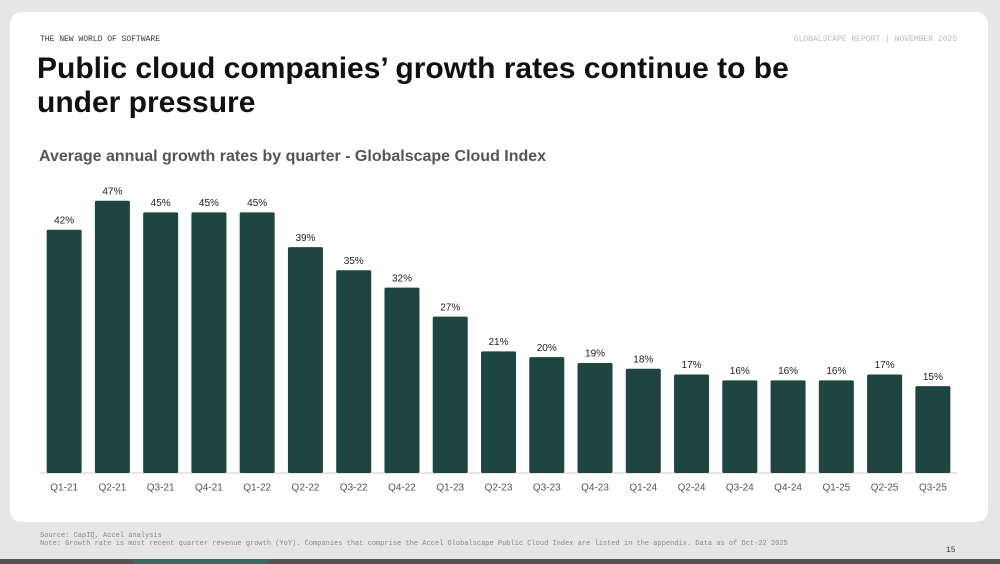 The image size is (1000, 564). I want to click on value-label: 19%, so click(595, 354).